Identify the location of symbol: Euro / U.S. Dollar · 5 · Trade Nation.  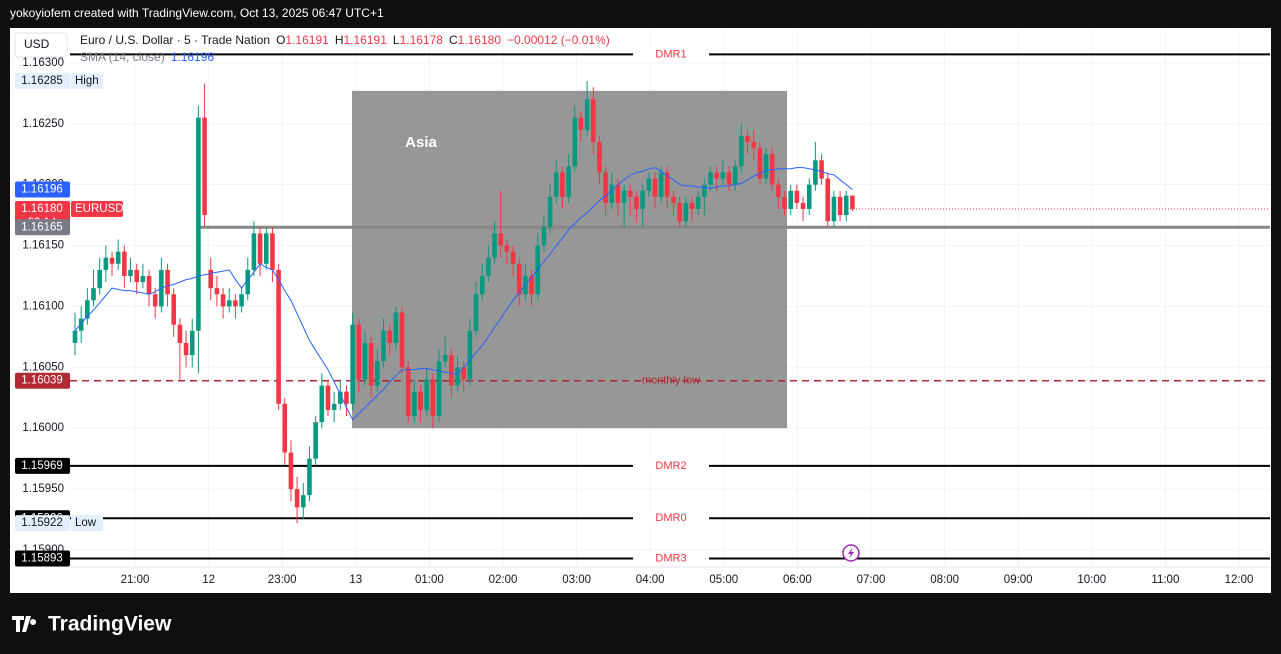
(175, 40).